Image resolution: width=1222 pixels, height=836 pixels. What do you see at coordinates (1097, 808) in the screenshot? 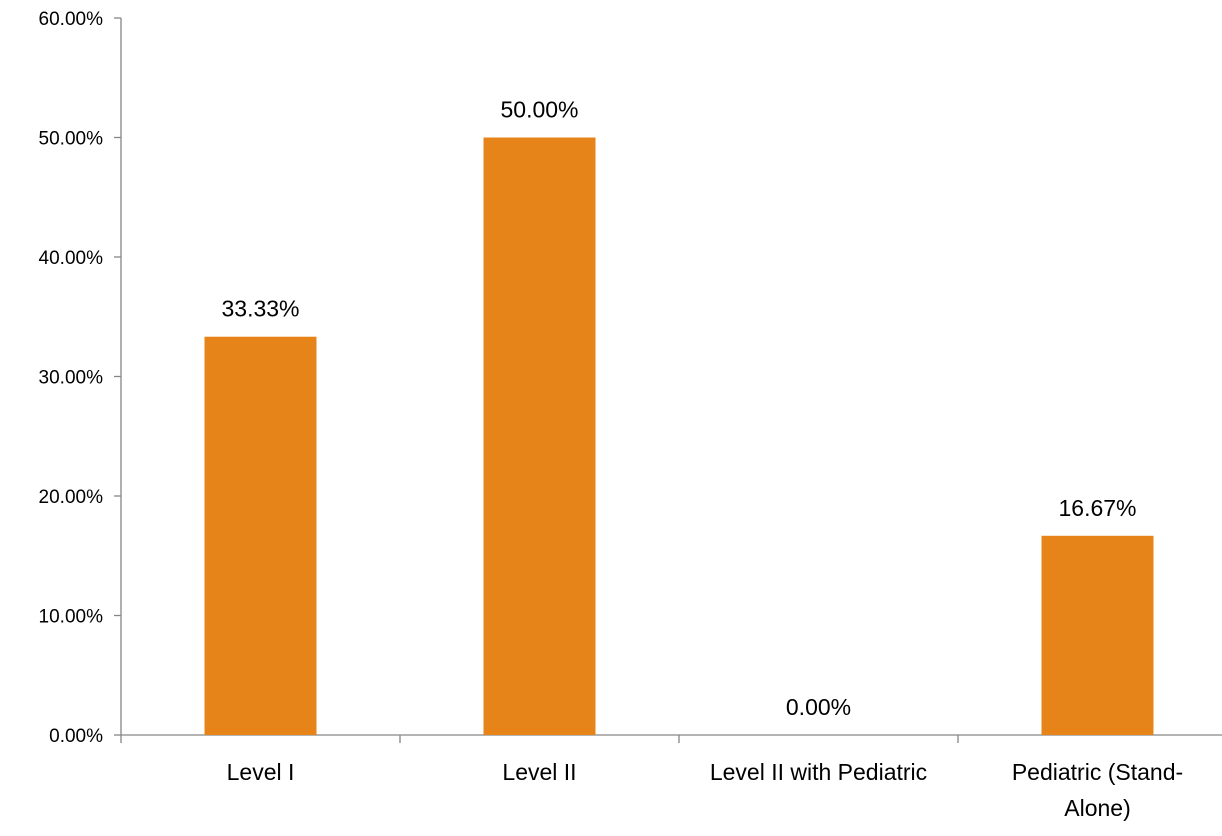
I see `x-tick-label: Alone)` at bounding box center [1097, 808].